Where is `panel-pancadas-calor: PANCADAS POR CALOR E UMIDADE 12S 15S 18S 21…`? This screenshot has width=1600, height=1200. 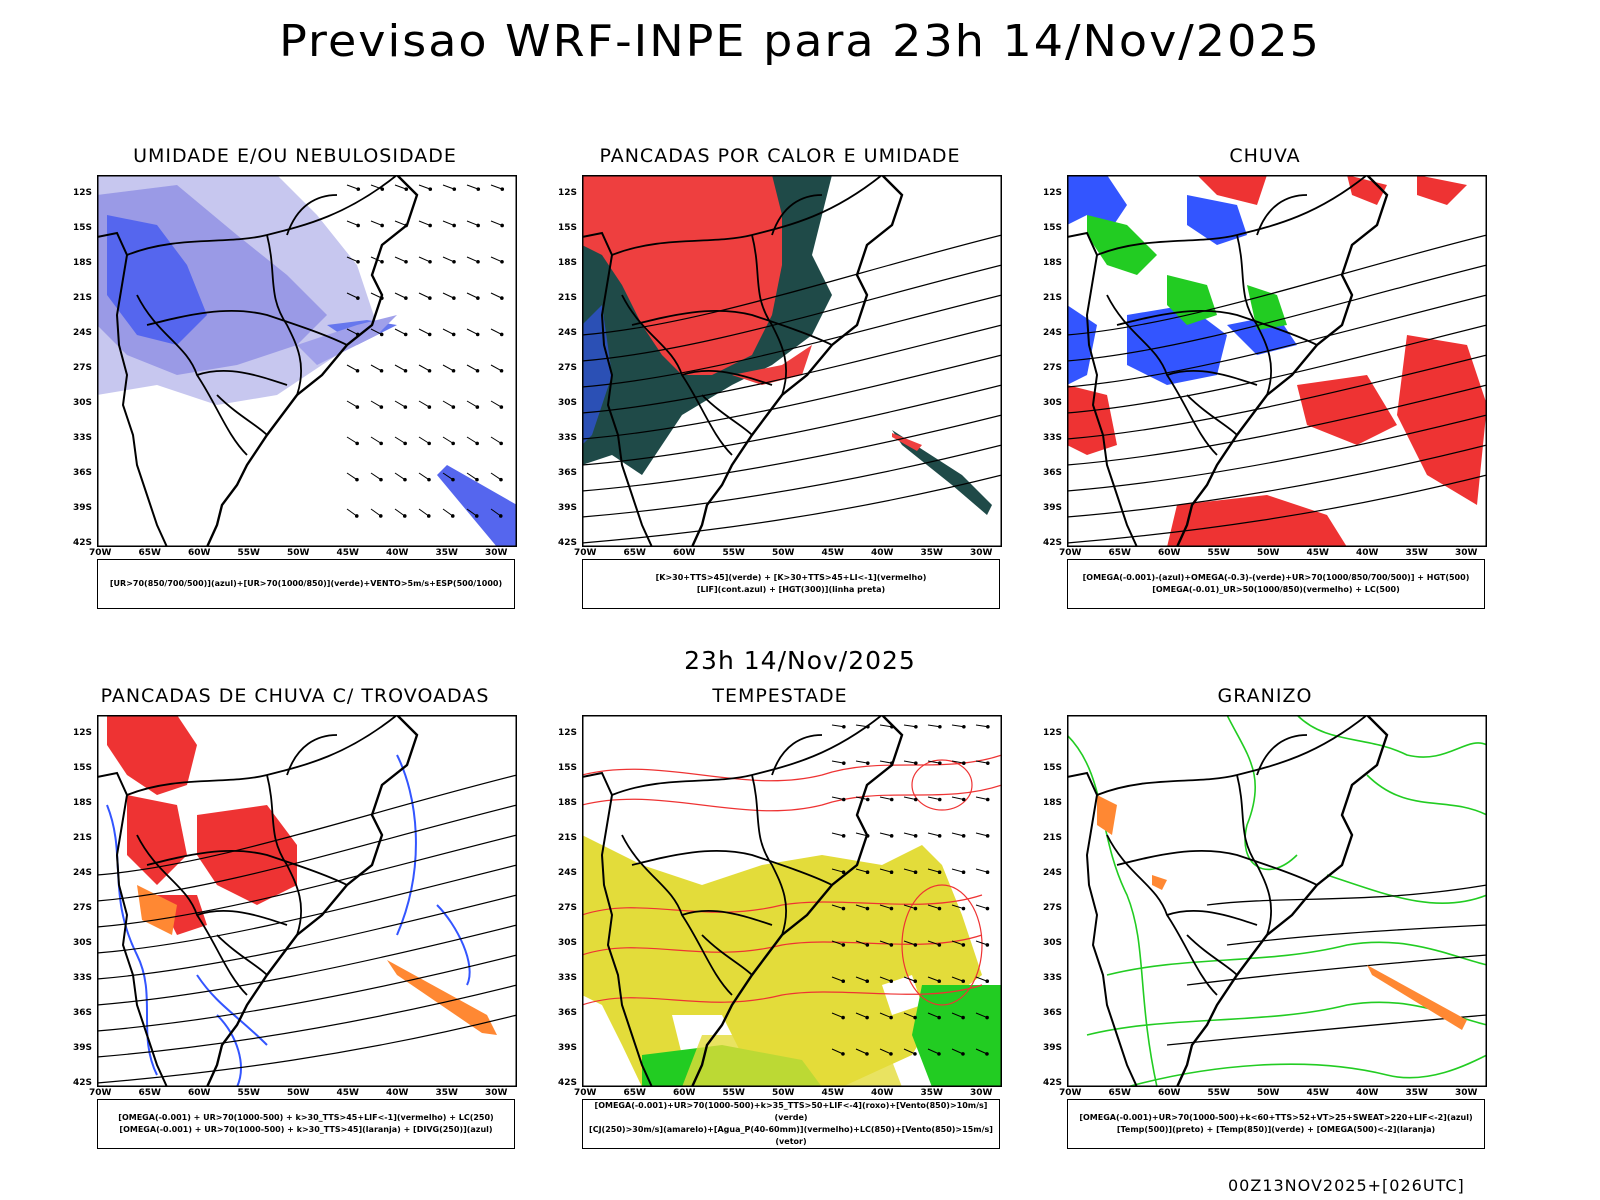
panel-pancadas-calor: PANCADAS POR CALOR E UMIDADE 12S 15S 18S 21… is located at coordinates (780, 400).